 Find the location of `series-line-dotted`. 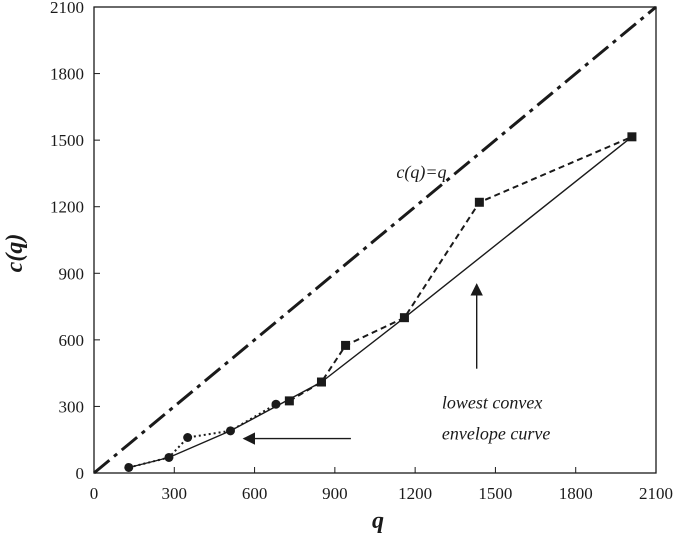

series-line-dotted is located at coordinates (202, 436).